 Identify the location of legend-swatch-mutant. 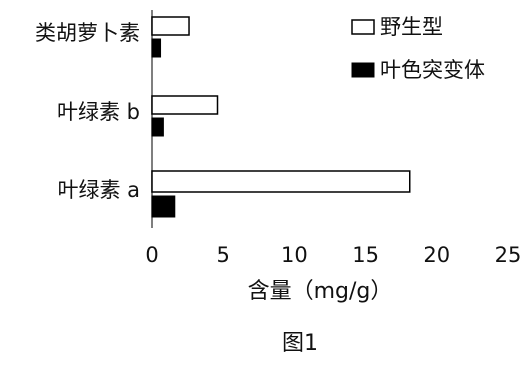
(363, 70).